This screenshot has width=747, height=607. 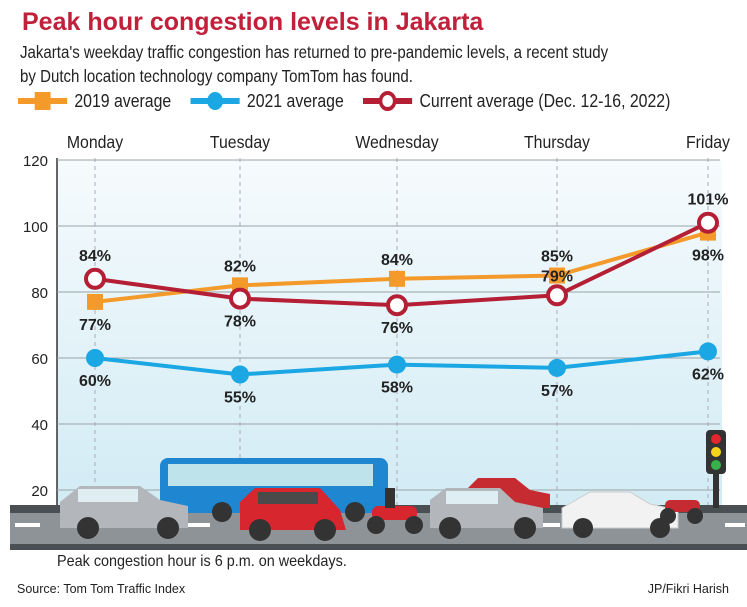 I want to click on bus-icon, so click(x=274, y=490).